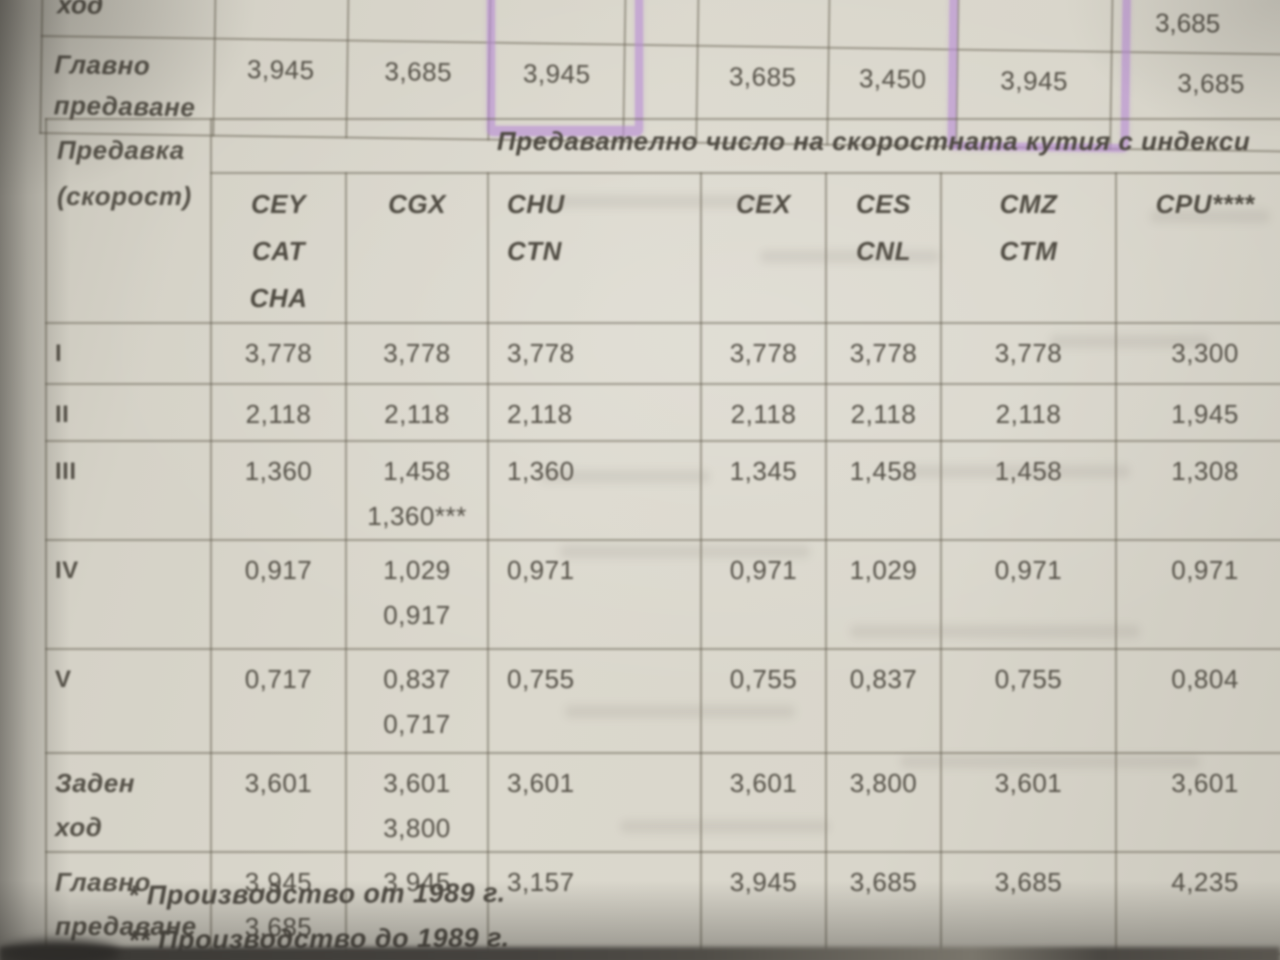 Image resolution: width=1280 pixels, height=960 pixels. I want to click on gearbox-code: CHA, so click(278, 298).